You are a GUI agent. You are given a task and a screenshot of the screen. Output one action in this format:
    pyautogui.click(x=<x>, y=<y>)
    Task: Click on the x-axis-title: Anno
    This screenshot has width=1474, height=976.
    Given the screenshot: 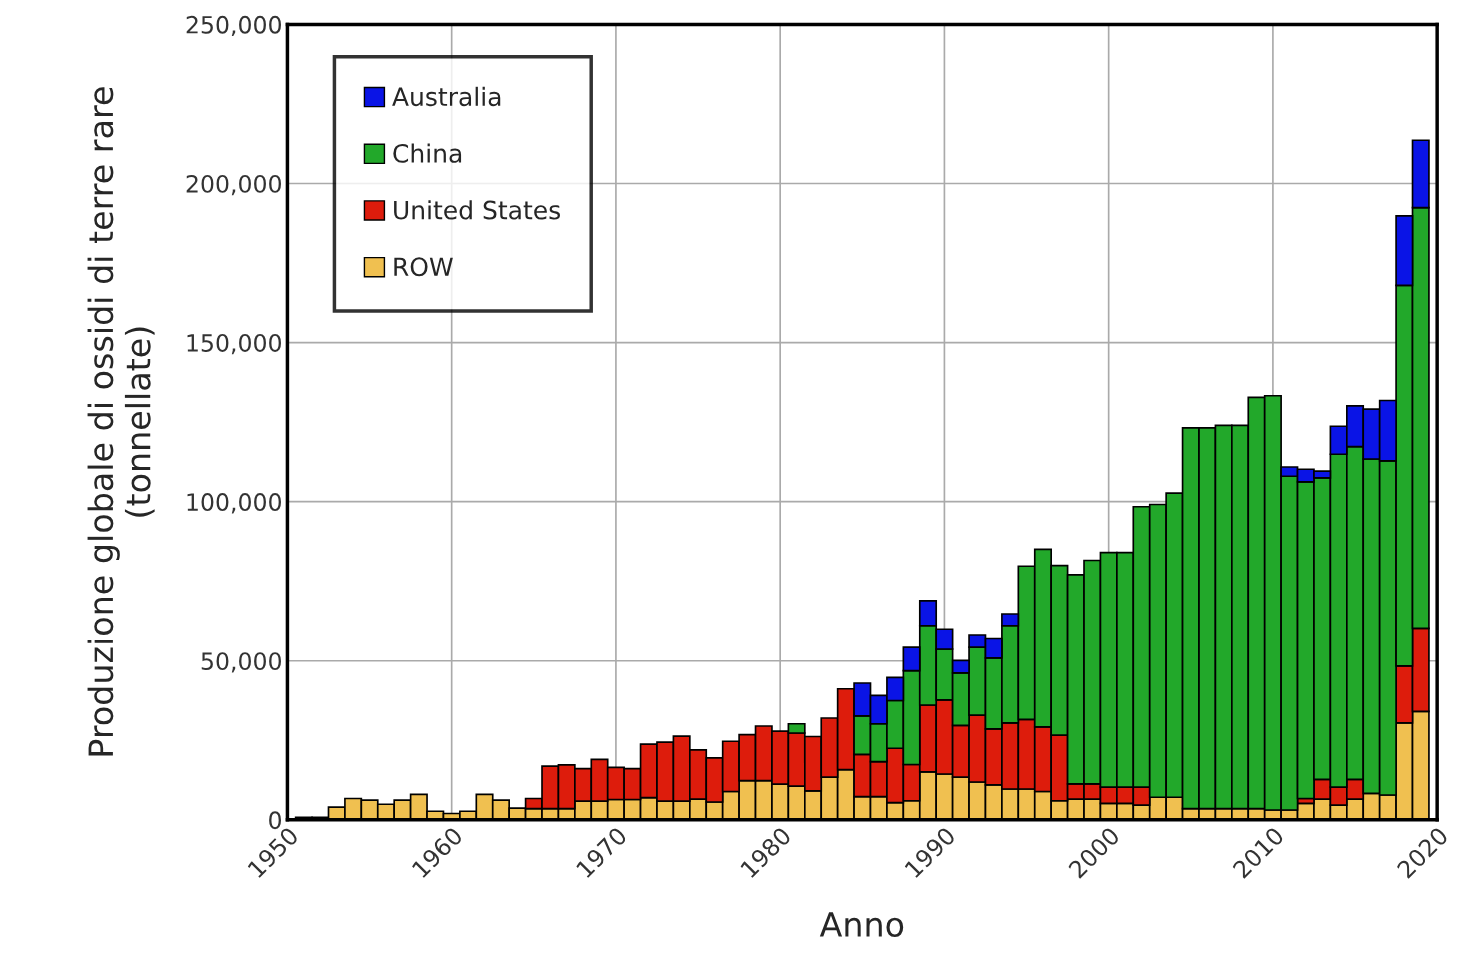 What is the action you would take?
    pyautogui.click(x=861, y=924)
    